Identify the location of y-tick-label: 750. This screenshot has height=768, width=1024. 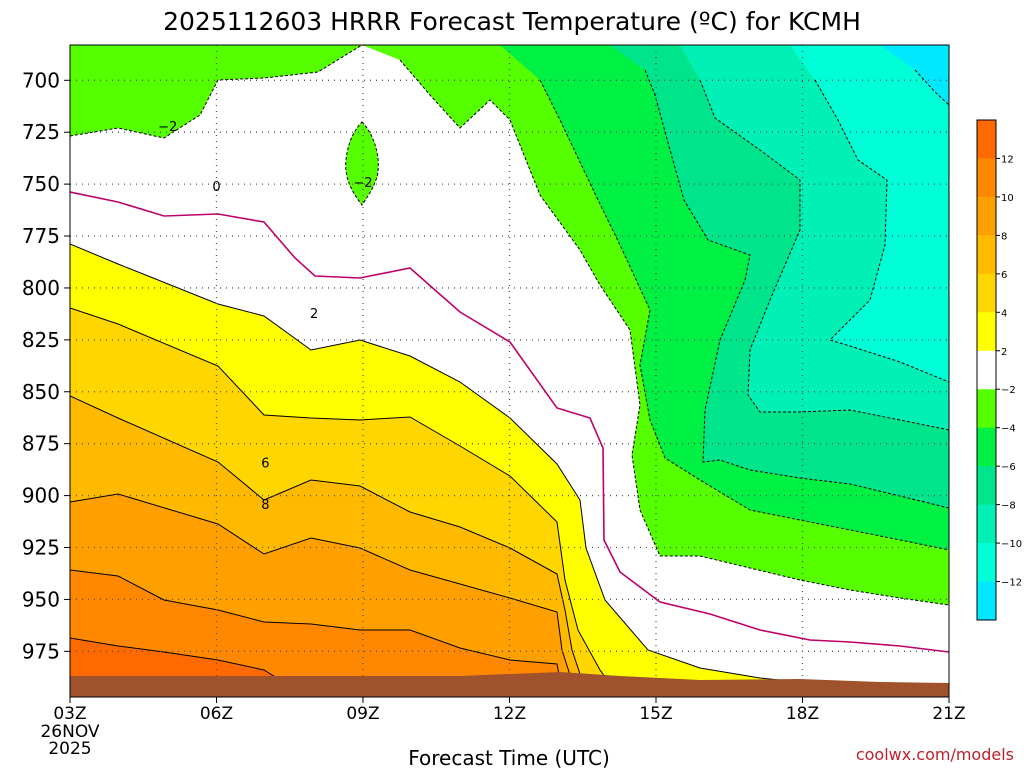
(41, 184).